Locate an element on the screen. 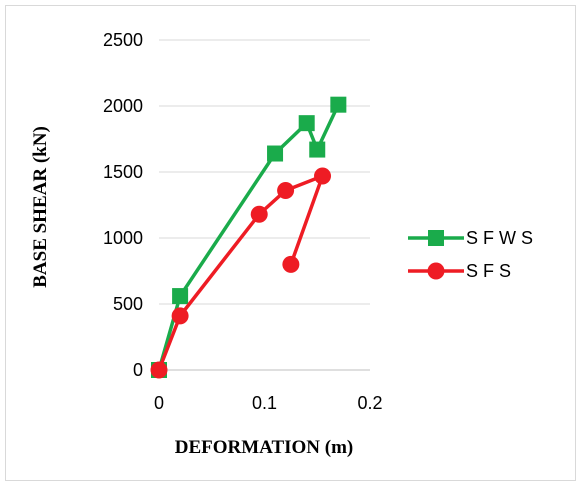  y-tick-label: 2000 is located at coordinates (123, 106).